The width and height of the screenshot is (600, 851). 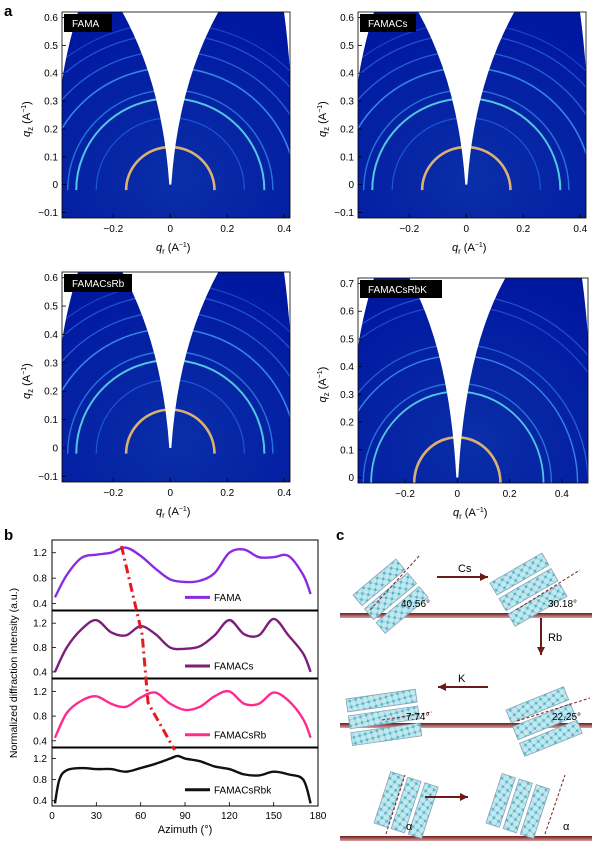 What do you see at coordinates (51, 420) in the screenshot?
I see `y-tick-label: 0.1` at bounding box center [51, 420].